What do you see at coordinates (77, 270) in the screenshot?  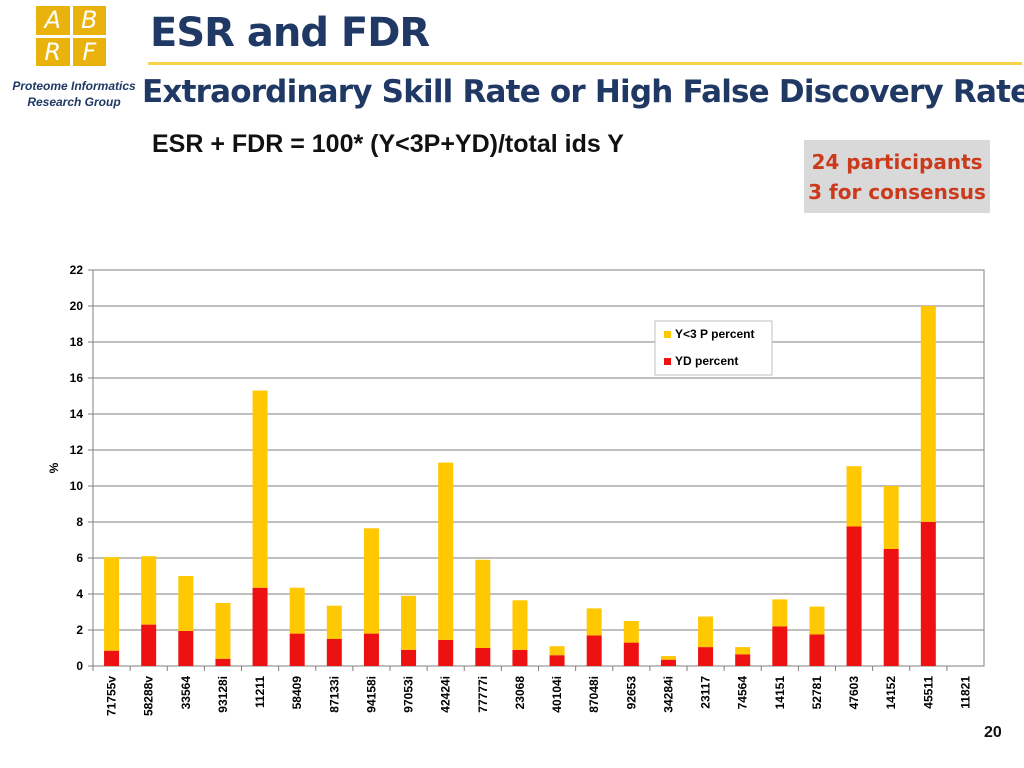 I see `y-tick-label: 22` at bounding box center [77, 270].